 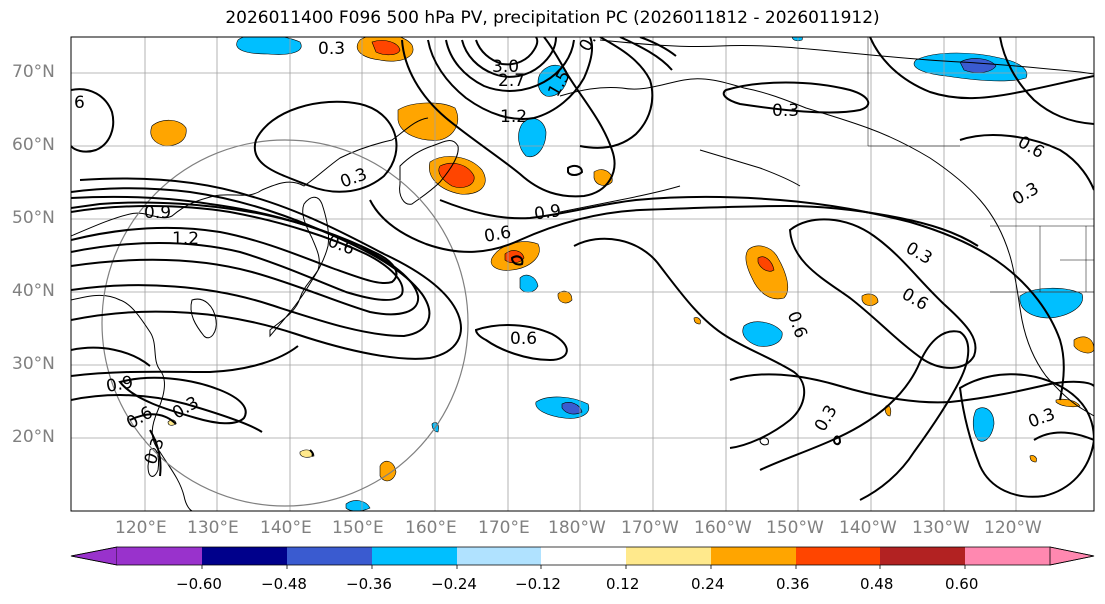 I want to click on lon-label: 120°W, so click(x=1013, y=528).